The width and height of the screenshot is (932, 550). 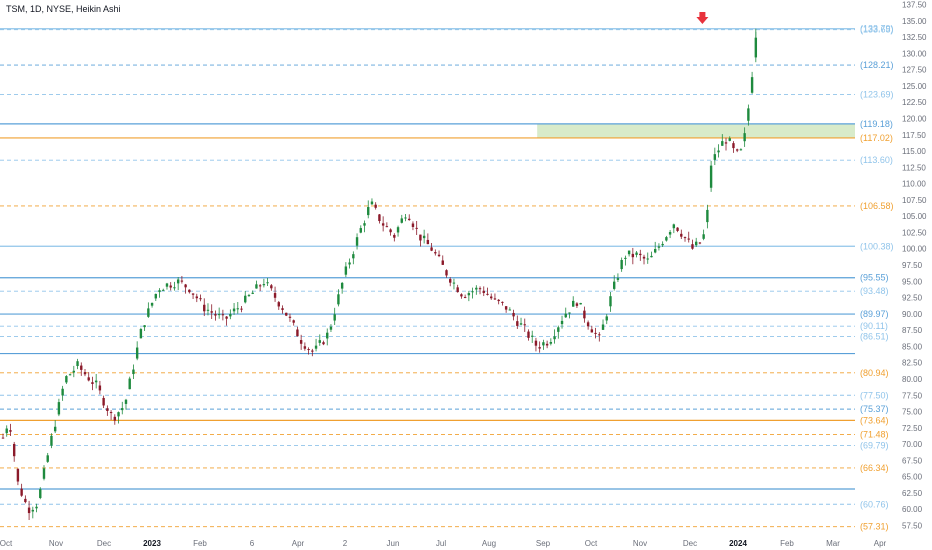 I want to click on y-tick-label: 75.00, so click(x=912, y=412).